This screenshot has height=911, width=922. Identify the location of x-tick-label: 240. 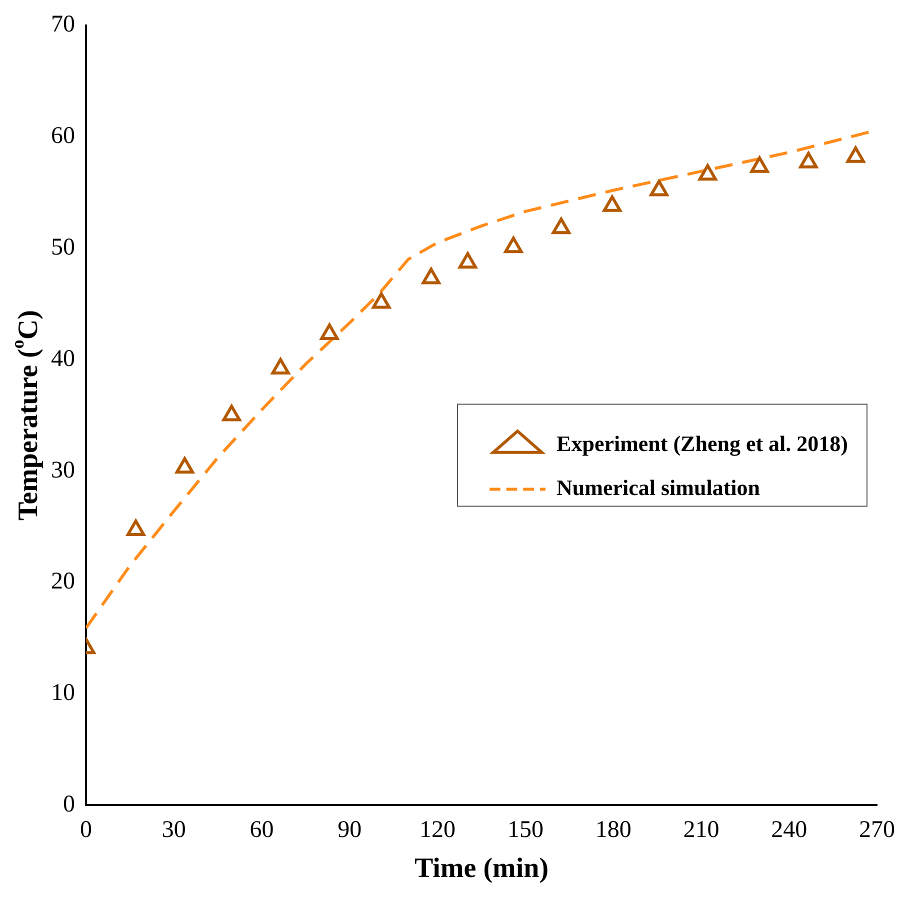
(789, 829).